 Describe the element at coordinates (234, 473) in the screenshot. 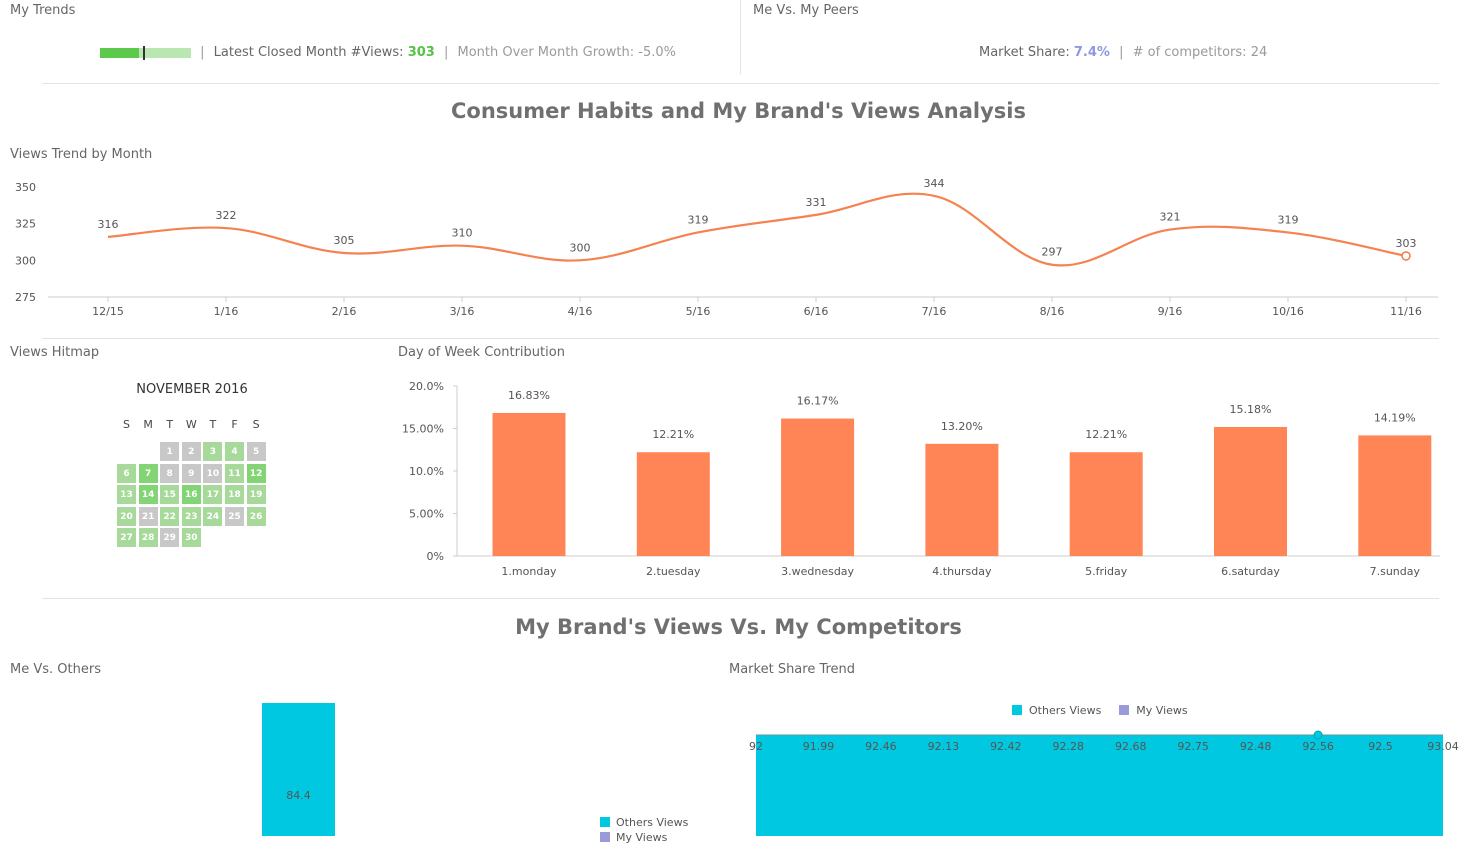

I see `calendar-day-cell: 11` at that location.